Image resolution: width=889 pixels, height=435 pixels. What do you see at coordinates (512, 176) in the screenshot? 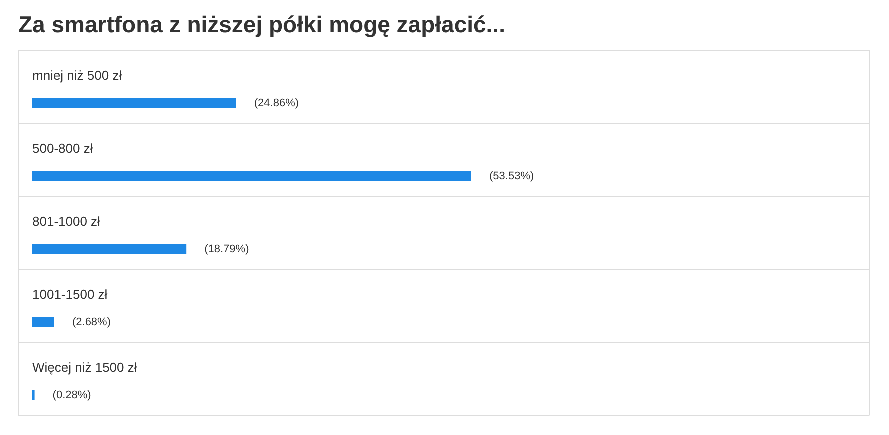
I see `data-label: (53.53%)` at bounding box center [512, 176].